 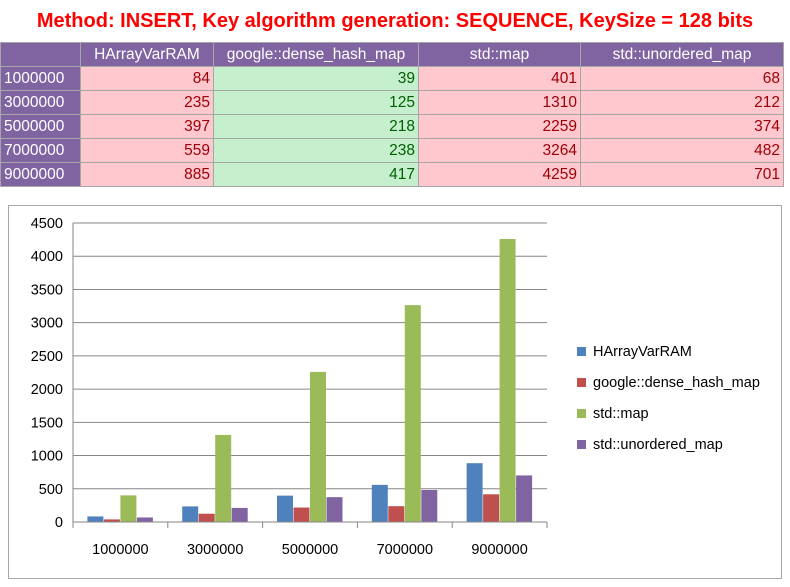 What do you see at coordinates (47, 423) in the screenshot?
I see `y-tick-label: 1500` at bounding box center [47, 423].